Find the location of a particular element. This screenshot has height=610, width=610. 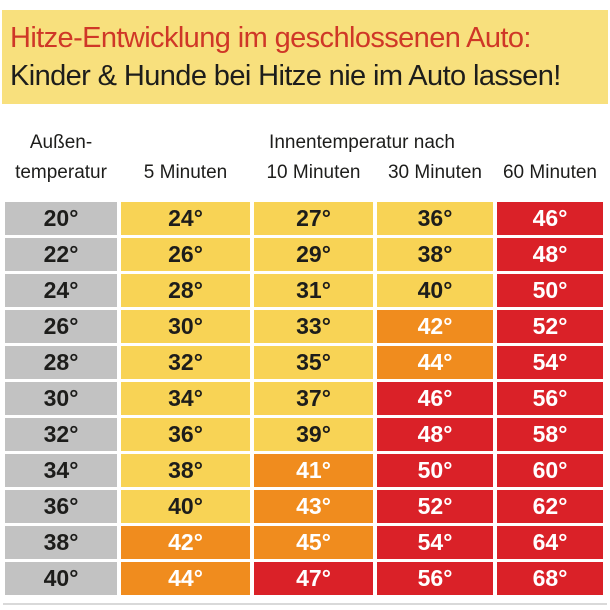

inner-temperature-cell: 60° is located at coordinates (550, 470).